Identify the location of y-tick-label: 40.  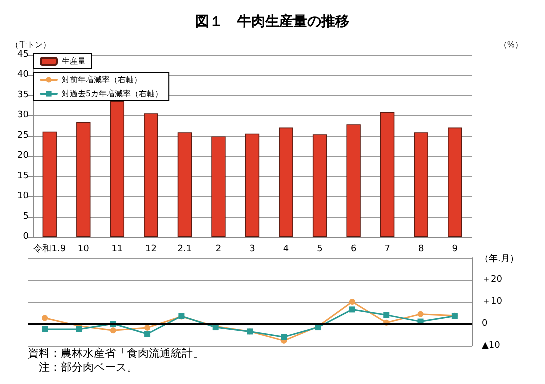
(24, 75).